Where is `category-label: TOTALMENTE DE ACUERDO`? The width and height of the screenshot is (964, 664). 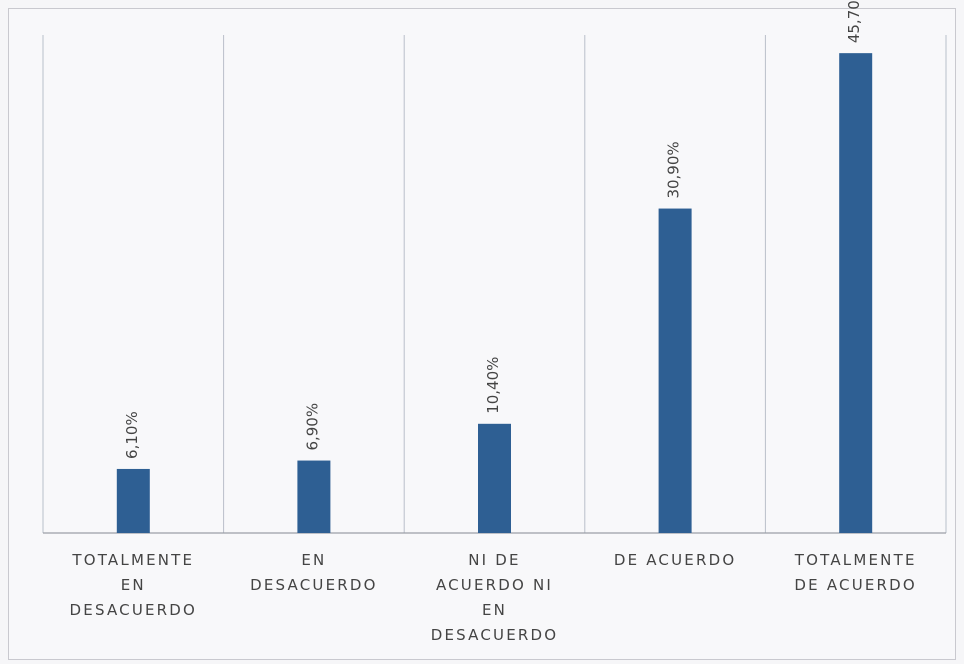 category-label: TOTALMENTE DE ACUERDO is located at coordinates (856, 573).